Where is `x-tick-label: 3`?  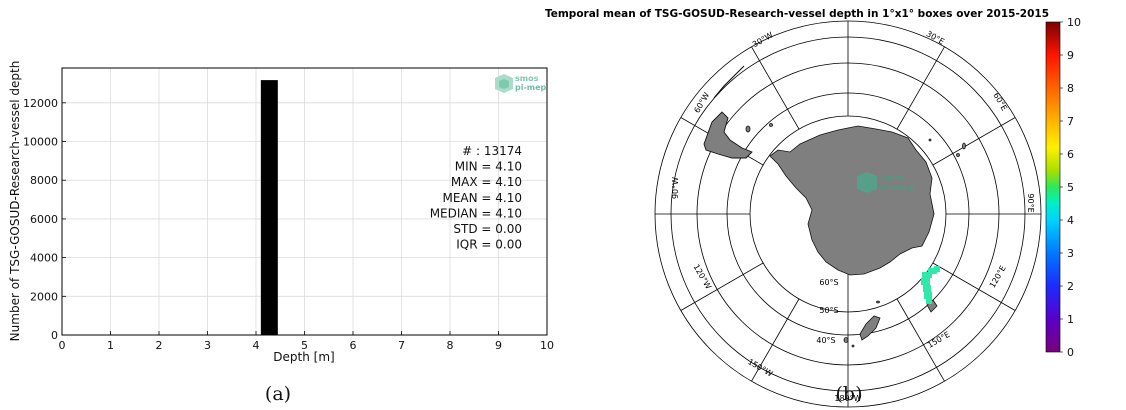
x-tick-label: 3 is located at coordinates (207, 345).